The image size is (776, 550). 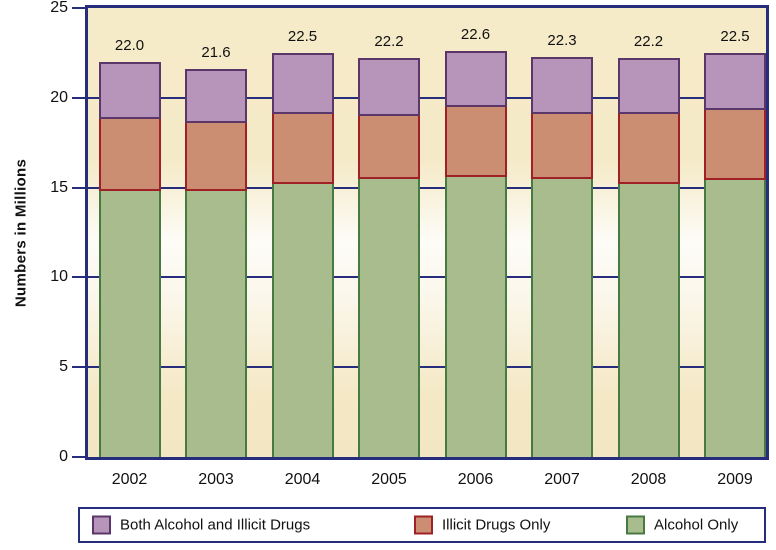 I want to click on x-tick-label-2008: 2008, so click(x=648, y=479).